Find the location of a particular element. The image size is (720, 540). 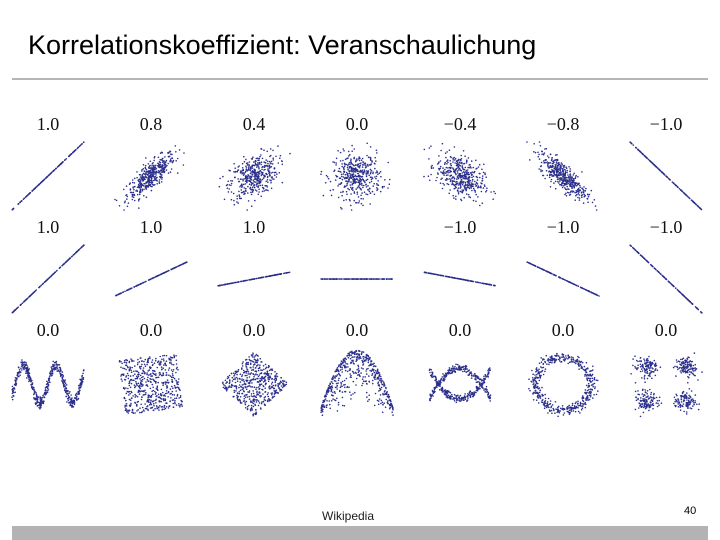

scatter-panel-r1-c6: −0.8 is located at coordinates (562, 162).